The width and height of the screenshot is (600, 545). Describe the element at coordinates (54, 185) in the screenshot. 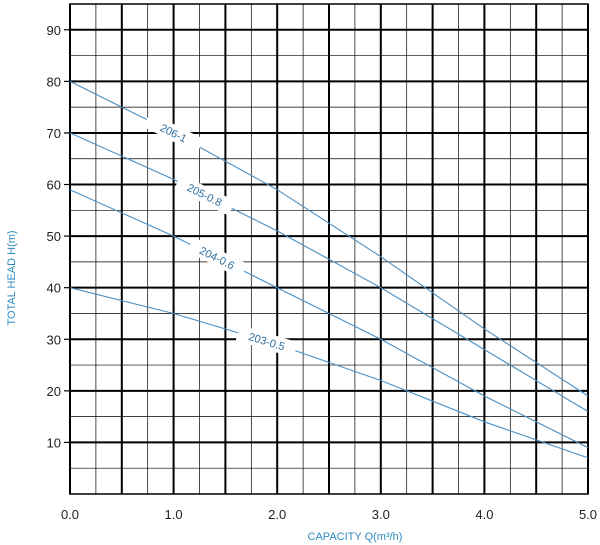

I see `y-tick-label: 60` at that location.